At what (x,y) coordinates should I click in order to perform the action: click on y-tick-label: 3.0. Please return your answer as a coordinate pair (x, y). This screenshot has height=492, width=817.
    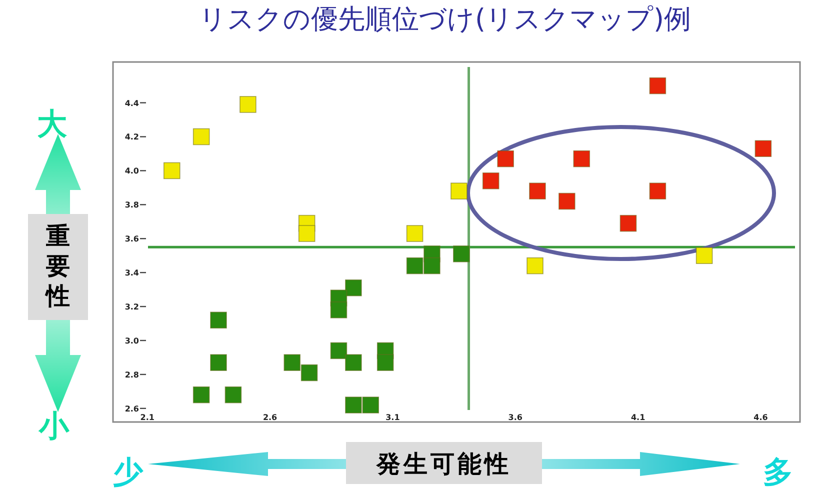
    Looking at the image, I should click on (132, 341).